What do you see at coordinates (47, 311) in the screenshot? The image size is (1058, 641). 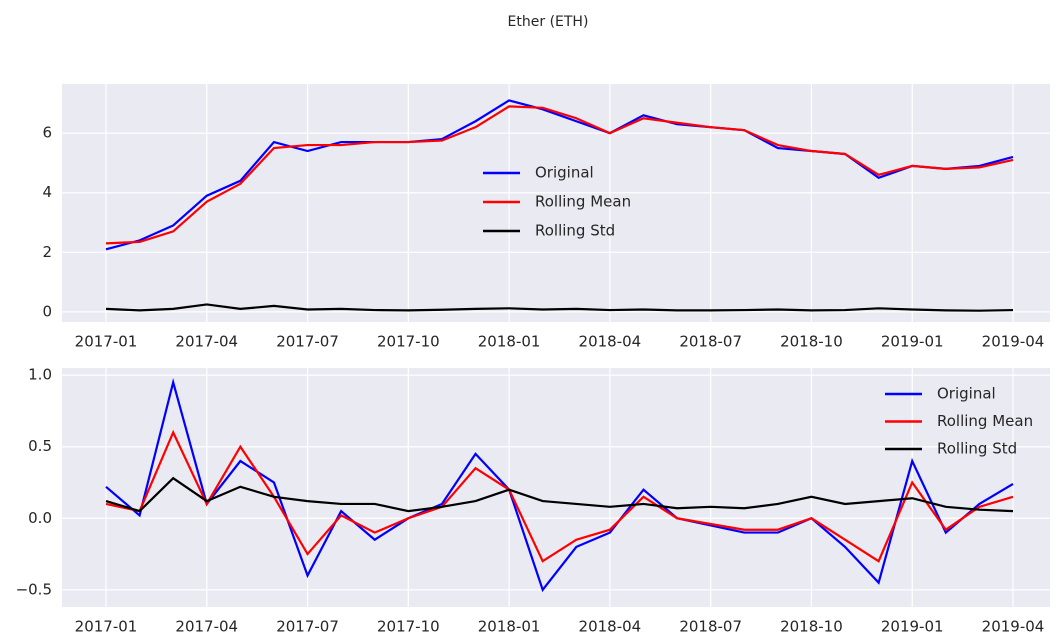 I see `y-tick-label: 0` at bounding box center [47, 311].